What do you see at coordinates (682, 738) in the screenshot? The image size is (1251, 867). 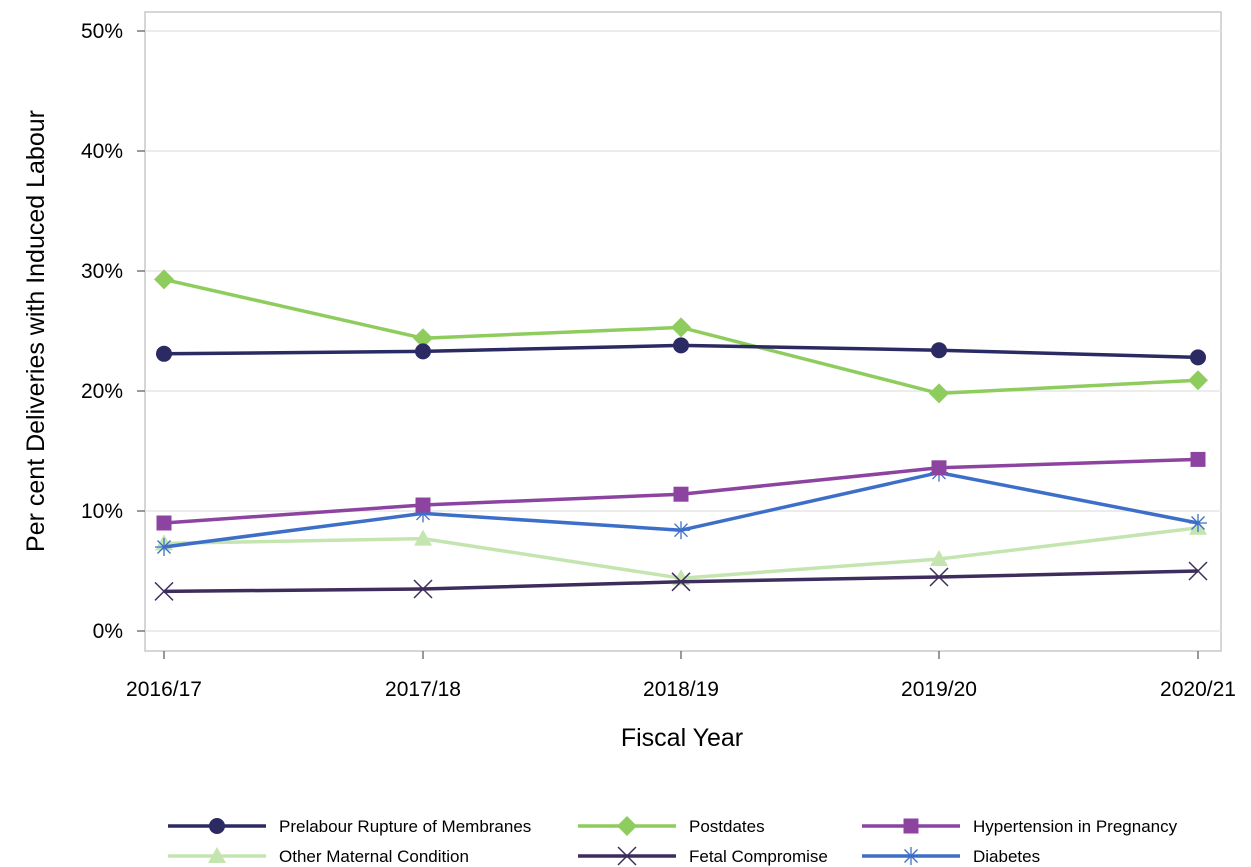 I see `x-axis-title: Fiscal Year` at bounding box center [682, 738].